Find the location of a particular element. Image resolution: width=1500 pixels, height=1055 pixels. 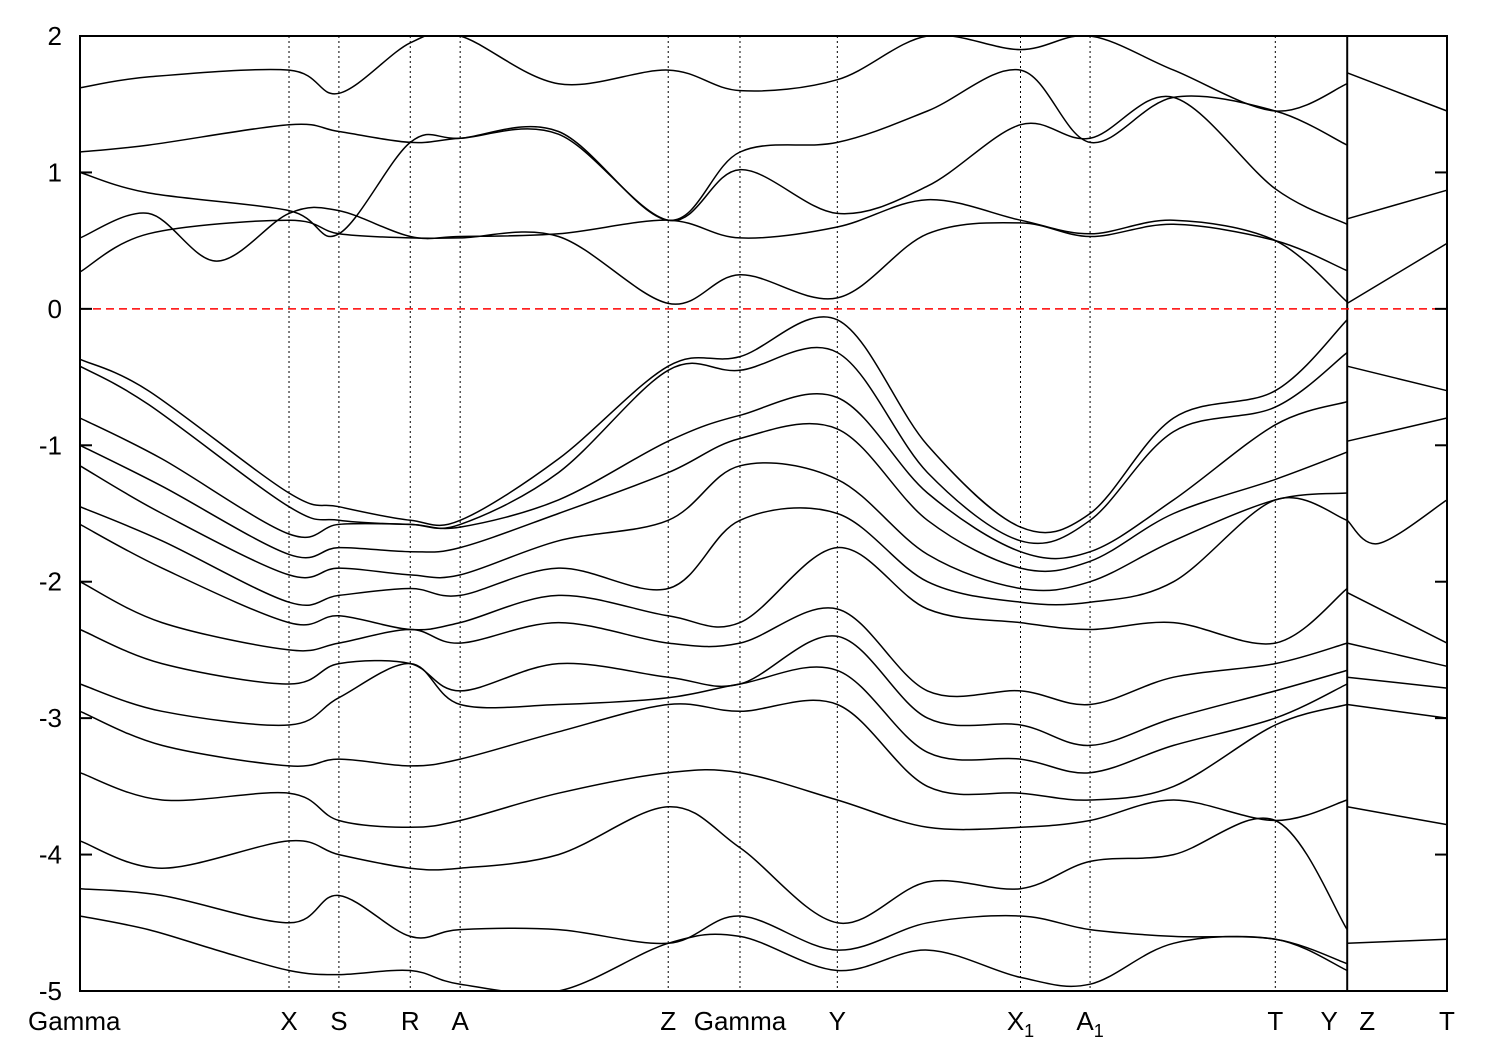

y-tick-label-4: -1 is located at coordinates (50, 445).